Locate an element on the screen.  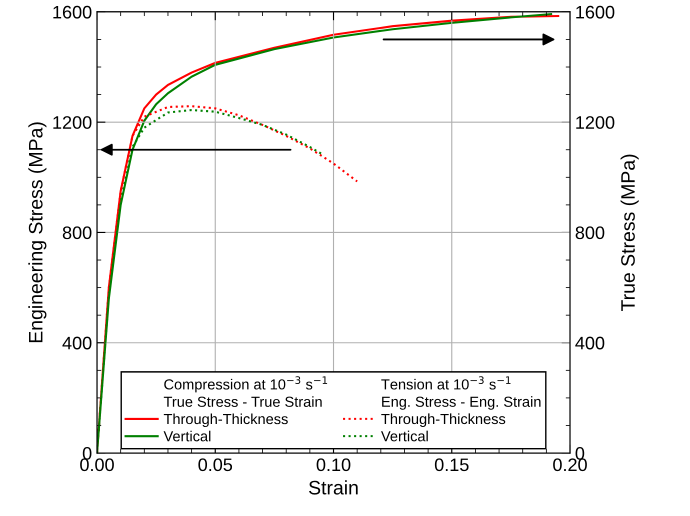
y-tick-label: 400 is located at coordinates (77, 343).